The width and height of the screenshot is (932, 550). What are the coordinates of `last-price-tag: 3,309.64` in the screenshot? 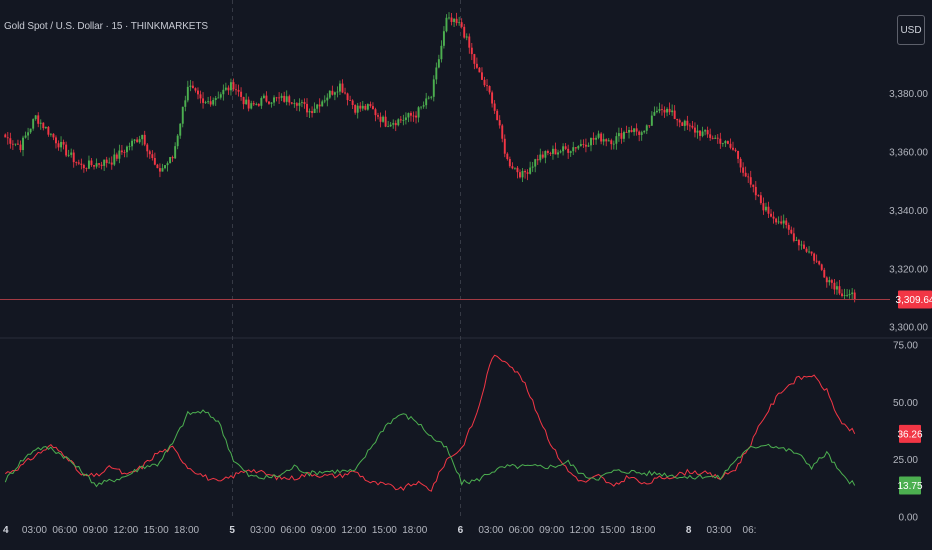 It's located at (914, 299).